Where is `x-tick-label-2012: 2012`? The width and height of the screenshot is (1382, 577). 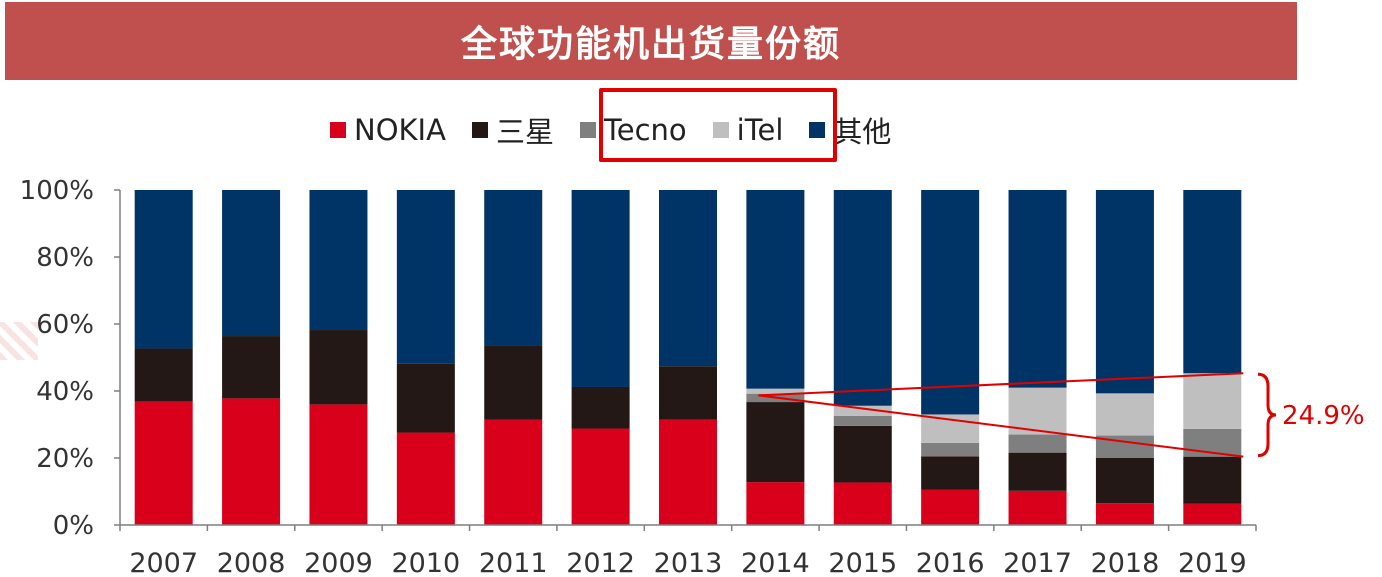
x-tick-label-2012: 2012 is located at coordinates (600, 562).